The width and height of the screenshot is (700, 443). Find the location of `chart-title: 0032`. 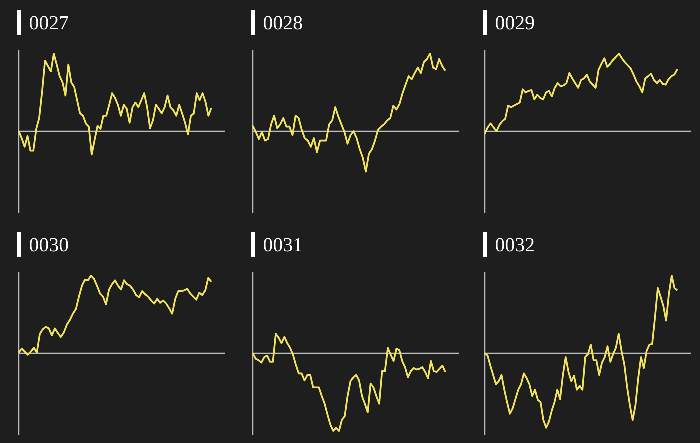

chart-title: 0032 is located at coordinates (515, 245).